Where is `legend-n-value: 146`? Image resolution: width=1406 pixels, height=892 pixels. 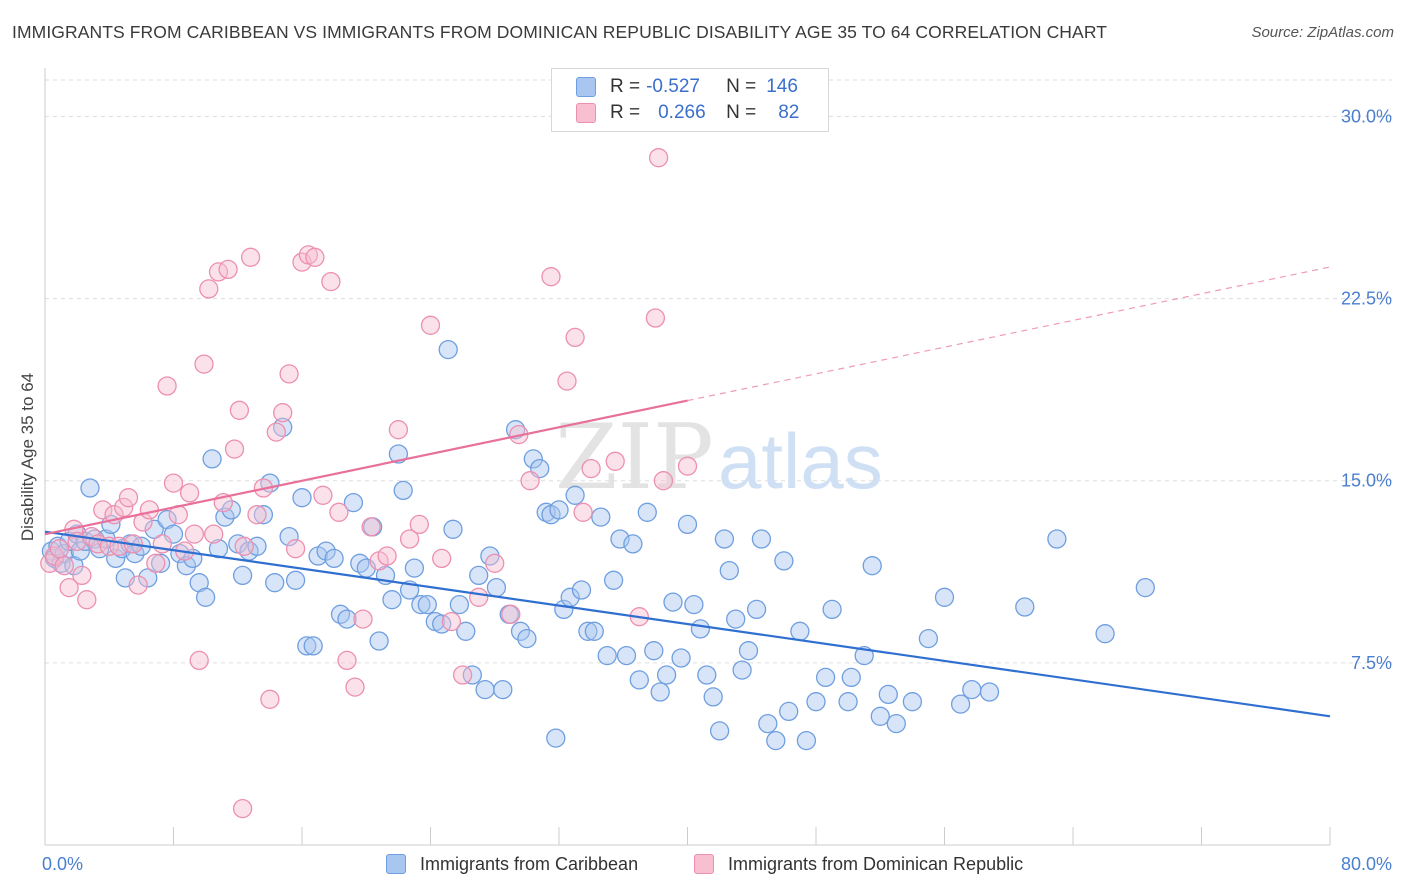
legend-n-value: 146 is located at coordinates (782, 86).